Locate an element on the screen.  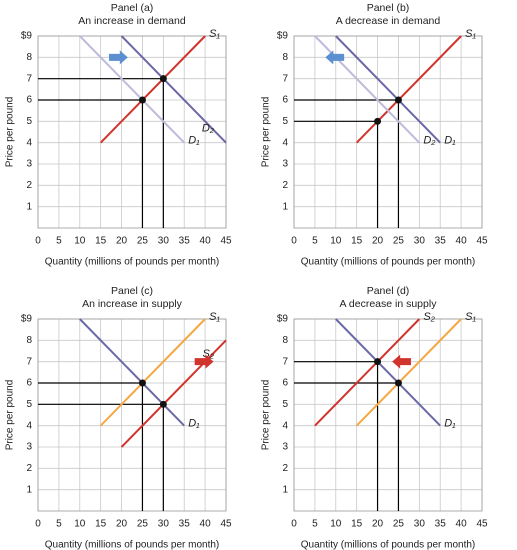
panel-title: Panel (d) is located at coordinates (388, 291).